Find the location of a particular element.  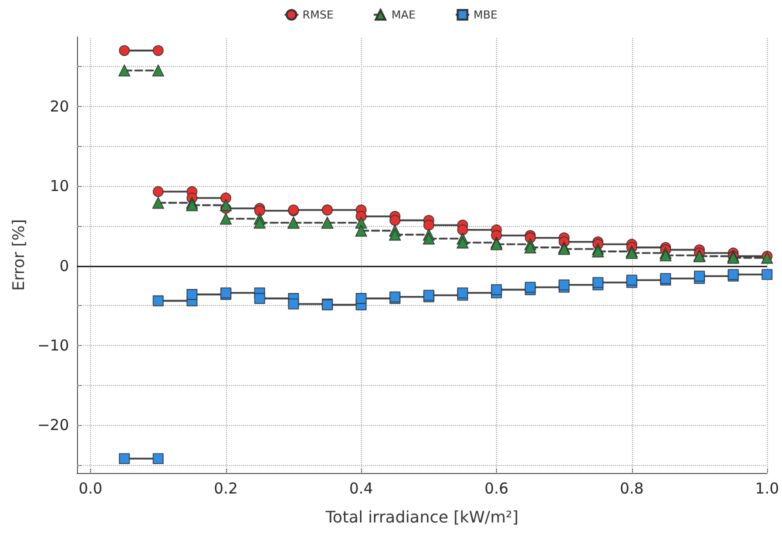

x-tick-label: 0.8 is located at coordinates (632, 489).